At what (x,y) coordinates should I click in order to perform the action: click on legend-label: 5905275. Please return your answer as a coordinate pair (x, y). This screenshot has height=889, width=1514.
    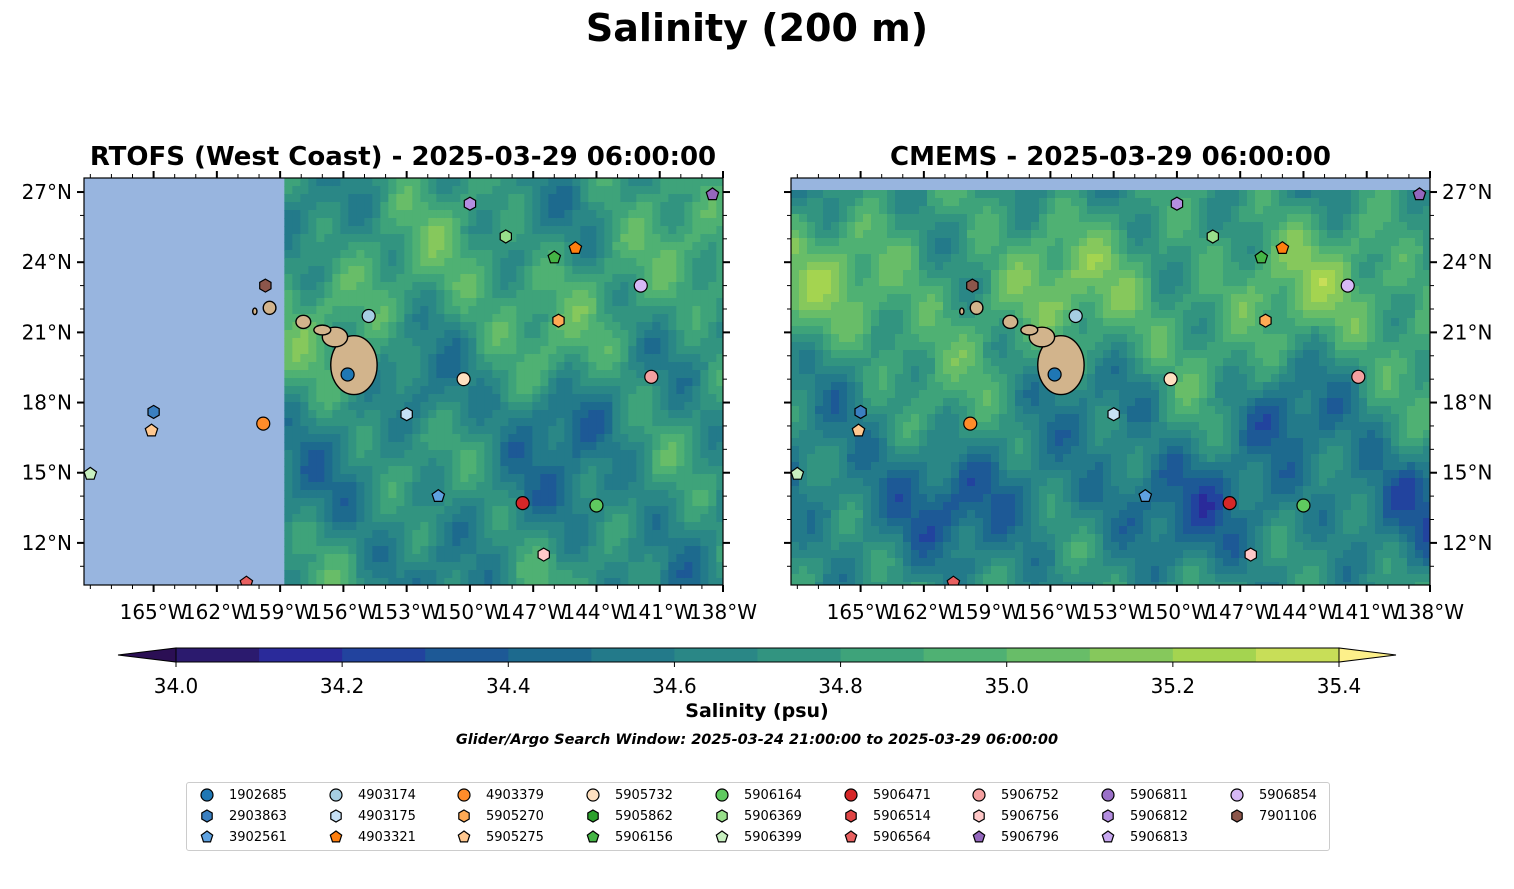
    Looking at the image, I should click on (515, 837).